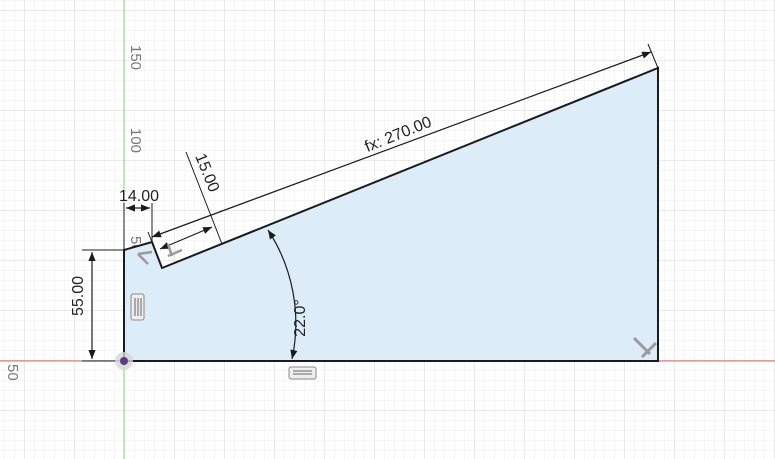  Describe the element at coordinates (135, 57) in the screenshot. I see `grid-label-y150: 150` at that location.